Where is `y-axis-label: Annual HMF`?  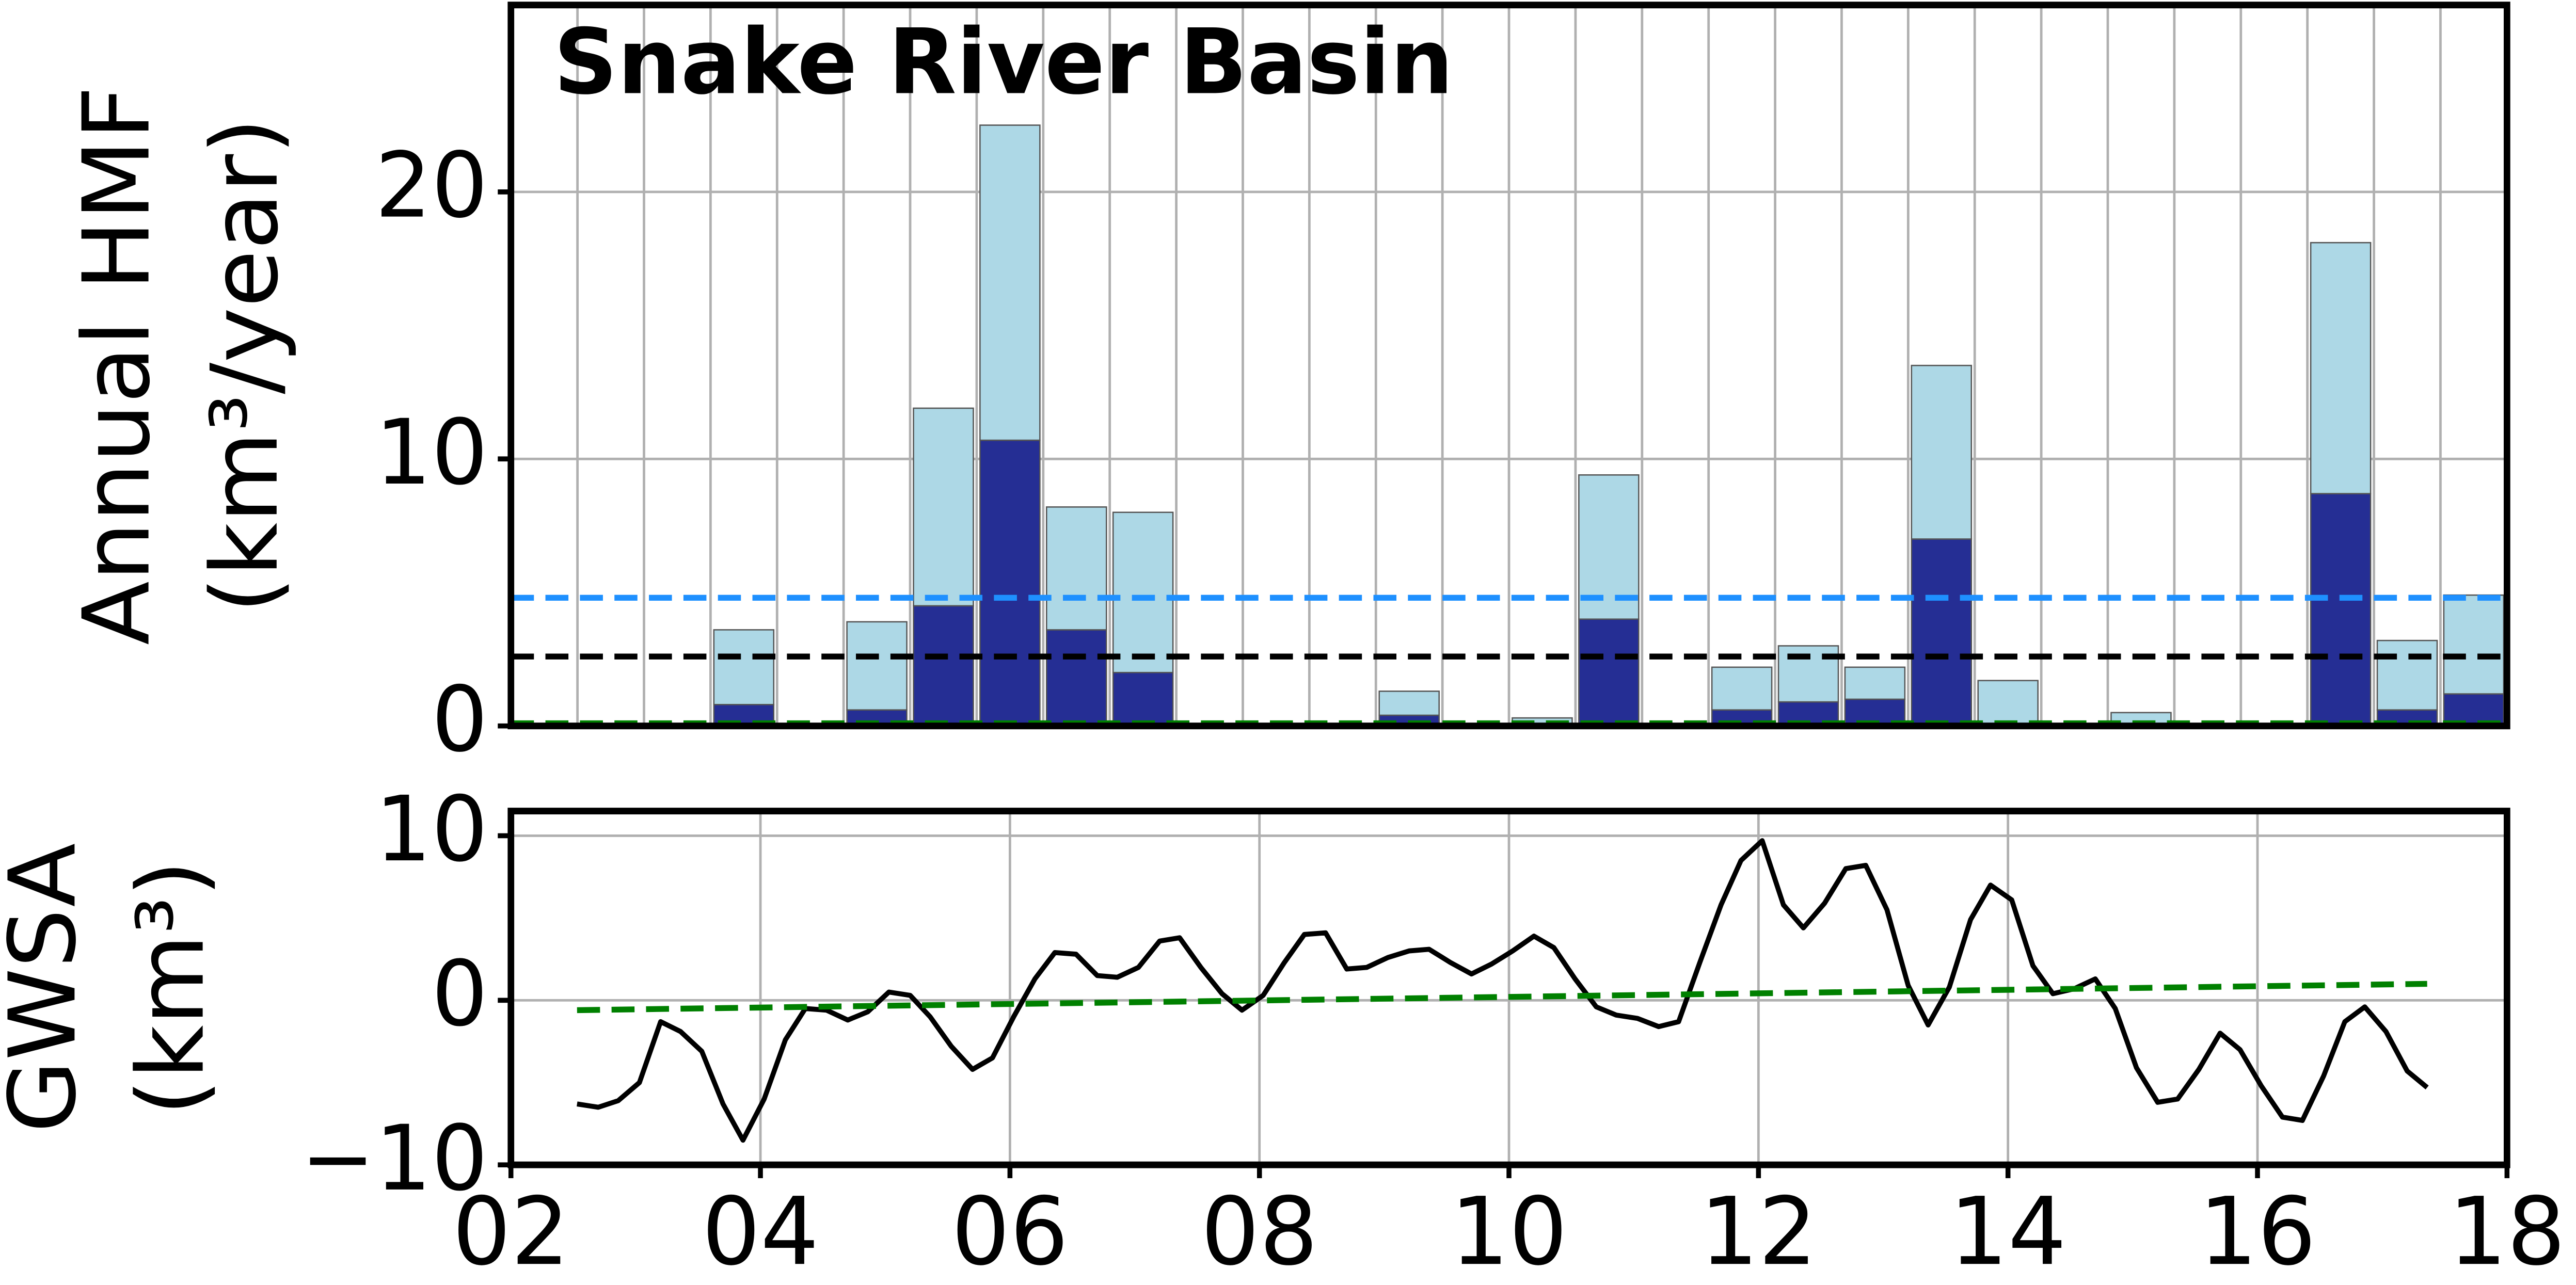
y-axis-label: Annual HMF is located at coordinates (116, 365).